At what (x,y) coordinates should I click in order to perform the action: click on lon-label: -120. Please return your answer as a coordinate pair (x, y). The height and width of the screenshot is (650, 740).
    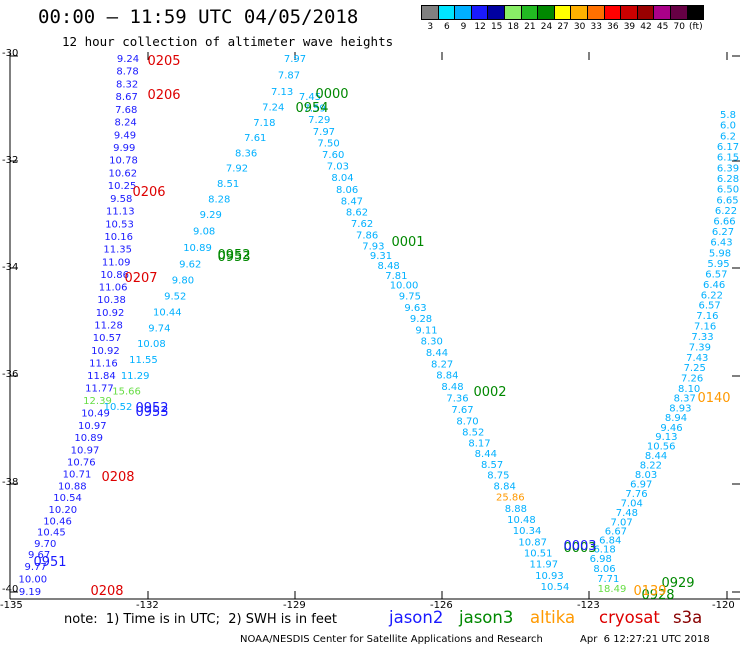
    Looking at the image, I should click on (723, 605).